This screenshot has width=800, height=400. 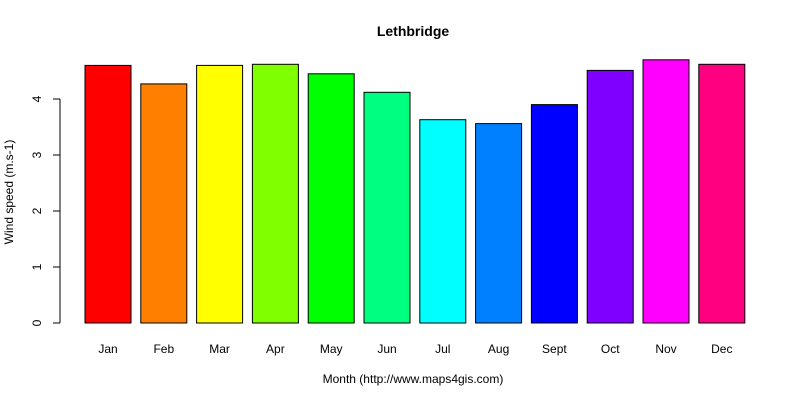 What do you see at coordinates (219, 349) in the screenshot?
I see `x-tick-label: Mar` at bounding box center [219, 349].